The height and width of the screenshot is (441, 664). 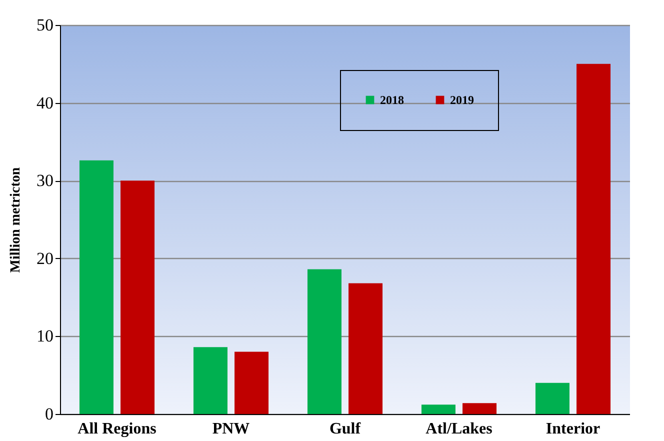 What do you see at coordinates (462, 100) in the screenshot?
I see `legend-label: 2019` at bounding box center [462, 100].